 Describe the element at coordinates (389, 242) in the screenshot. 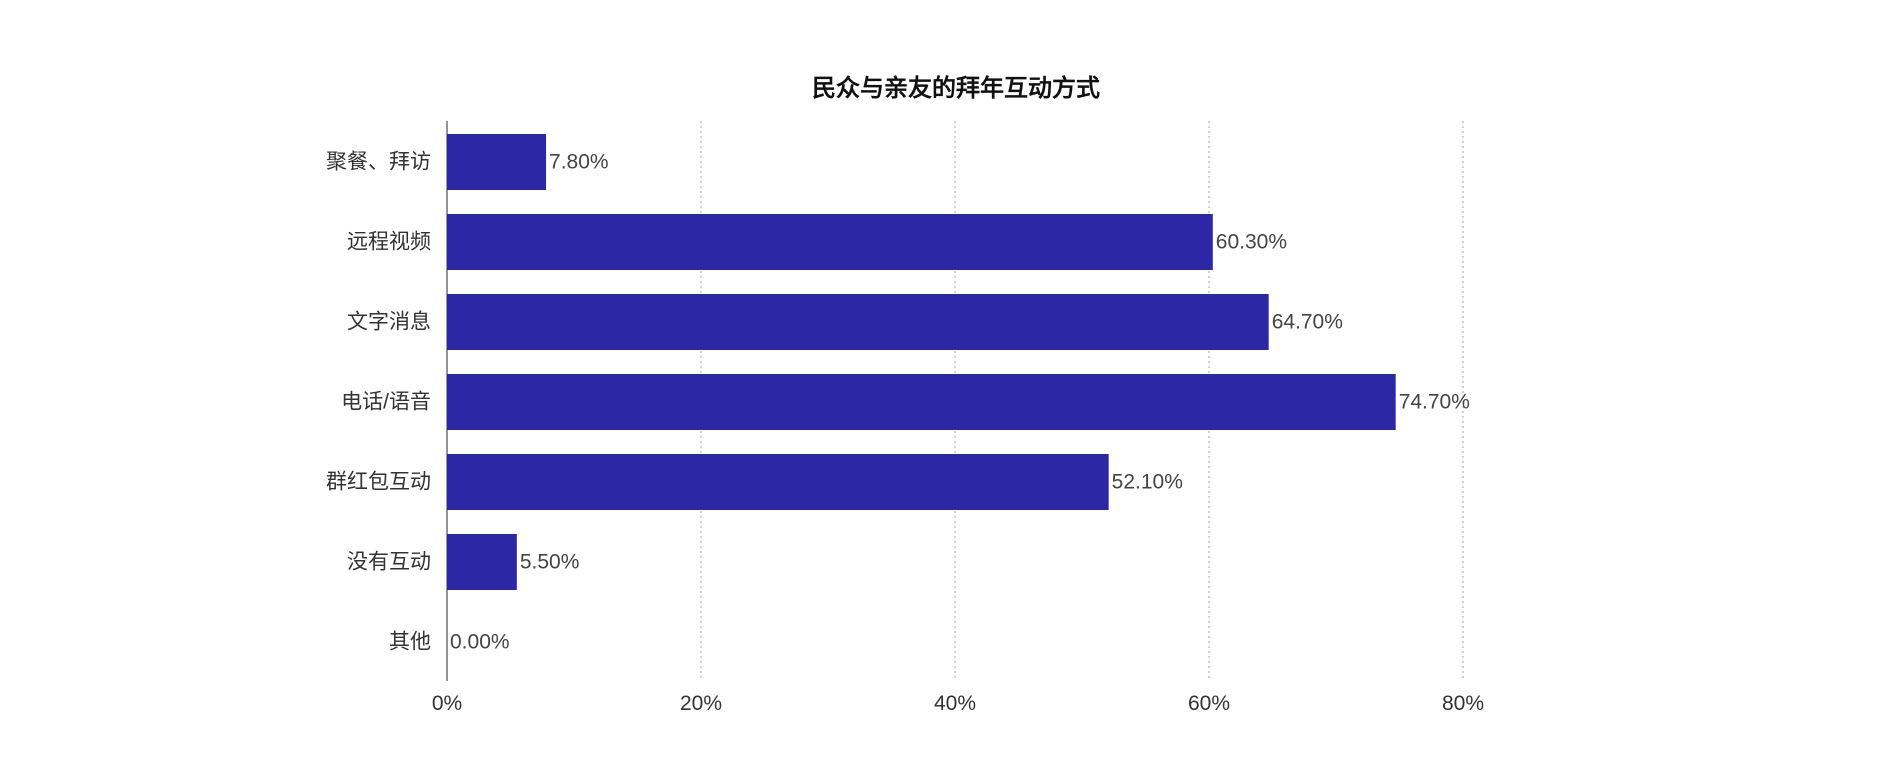

I see `category-label-1: 远程视频` at that location.